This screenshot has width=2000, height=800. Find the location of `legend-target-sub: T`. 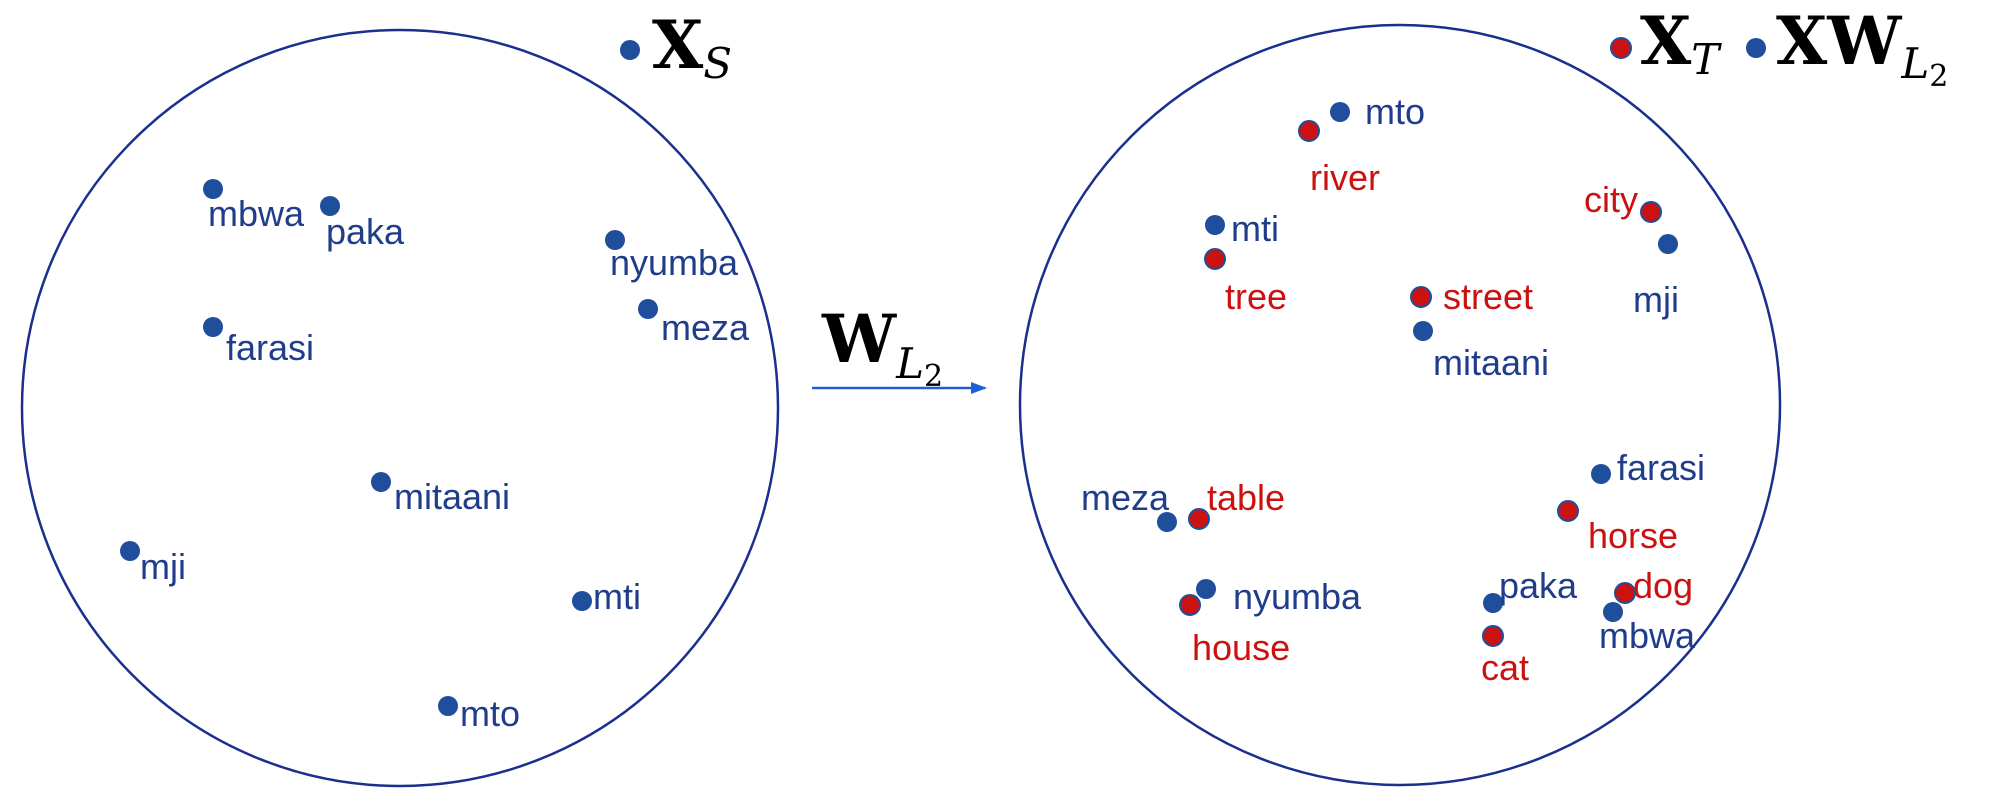

legend-target-sub: T is located at coordinates (1706, 59).